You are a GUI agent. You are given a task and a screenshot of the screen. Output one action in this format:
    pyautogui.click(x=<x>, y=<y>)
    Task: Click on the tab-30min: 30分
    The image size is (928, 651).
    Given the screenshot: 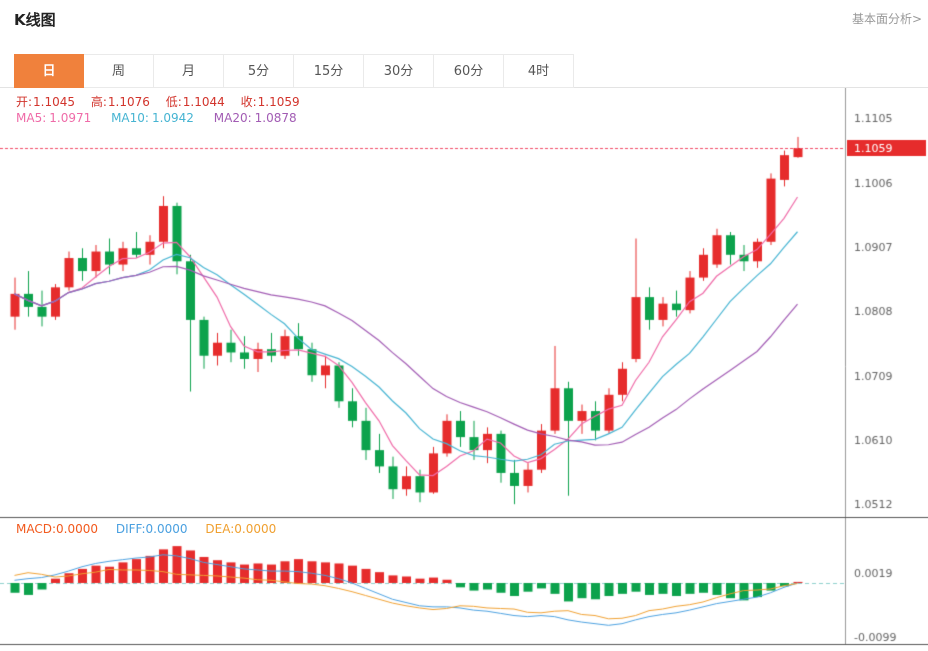 What is the action you would take?
    pyautogui.click(x=399, y=71)
    